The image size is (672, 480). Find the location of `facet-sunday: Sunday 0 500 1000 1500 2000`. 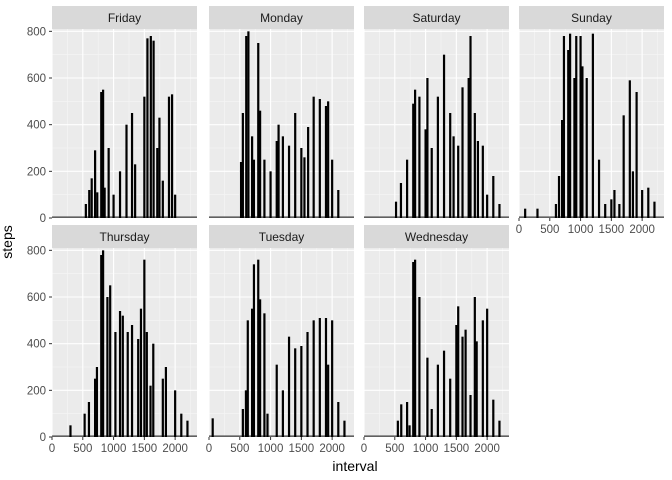

facet-sunday: Sunday 0 500 1000 1500 2000 is located at coordinates (590, 121).